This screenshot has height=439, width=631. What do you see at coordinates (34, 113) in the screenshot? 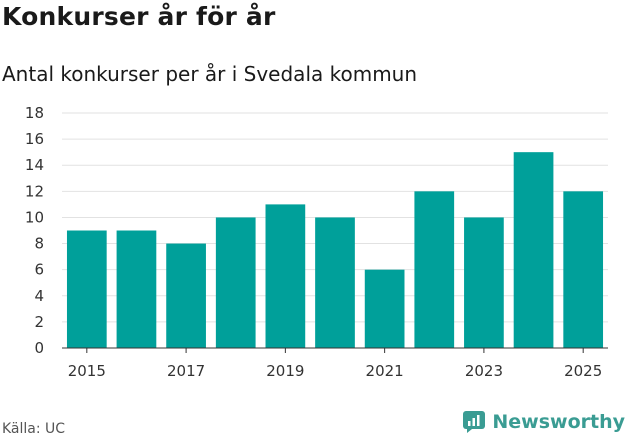
I see `y-tick-label: 18` at bounding box center [34, 113].